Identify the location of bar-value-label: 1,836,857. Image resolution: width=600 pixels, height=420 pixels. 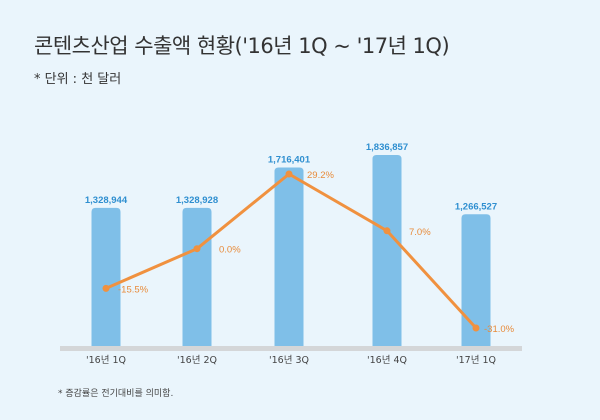
(387, 147).